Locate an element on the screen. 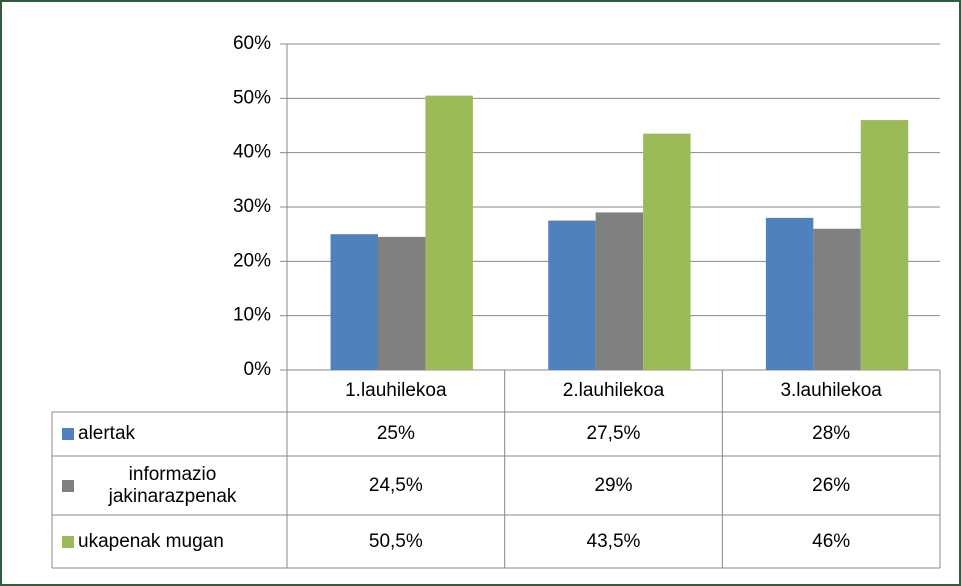 The height and width of the screenshot is (586, 961). category-label: 1.lauhilekoa is located at coordinates (396, 390).